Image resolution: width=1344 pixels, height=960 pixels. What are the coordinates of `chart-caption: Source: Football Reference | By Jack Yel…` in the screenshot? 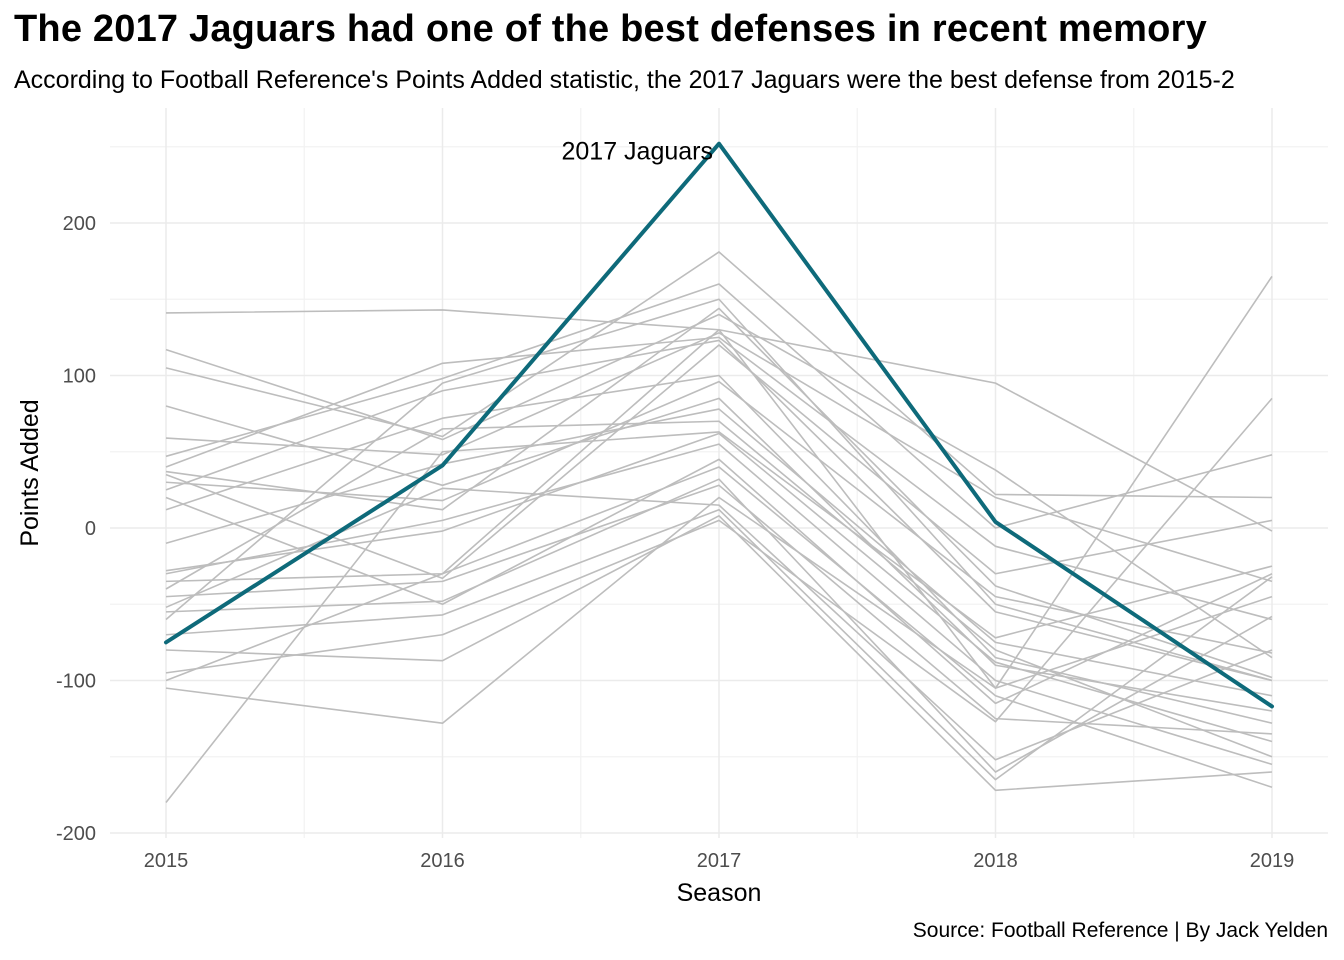 It's located at (1120, 930).